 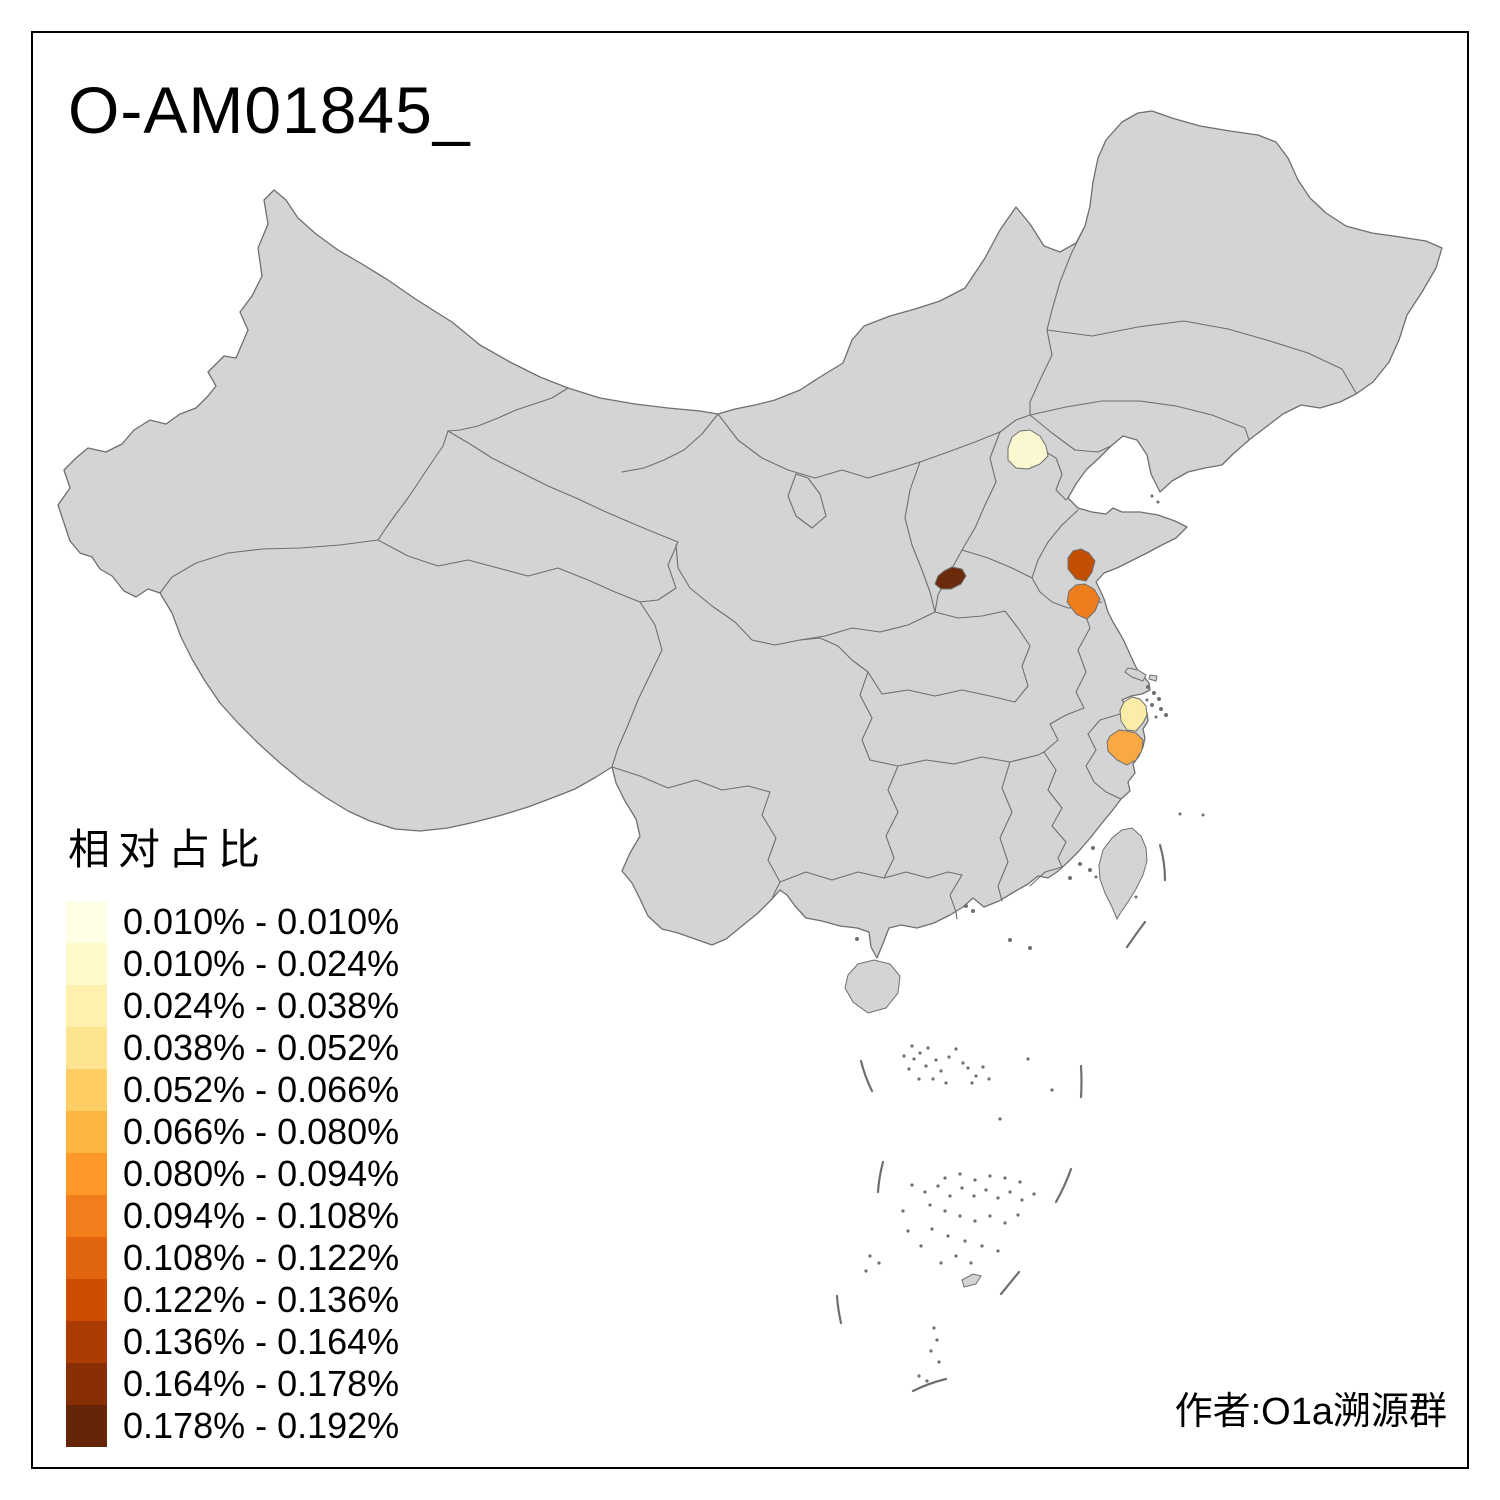 I want to click on legend-class-label: 0.080% - 0.094%, so click(x=261, y=1173).